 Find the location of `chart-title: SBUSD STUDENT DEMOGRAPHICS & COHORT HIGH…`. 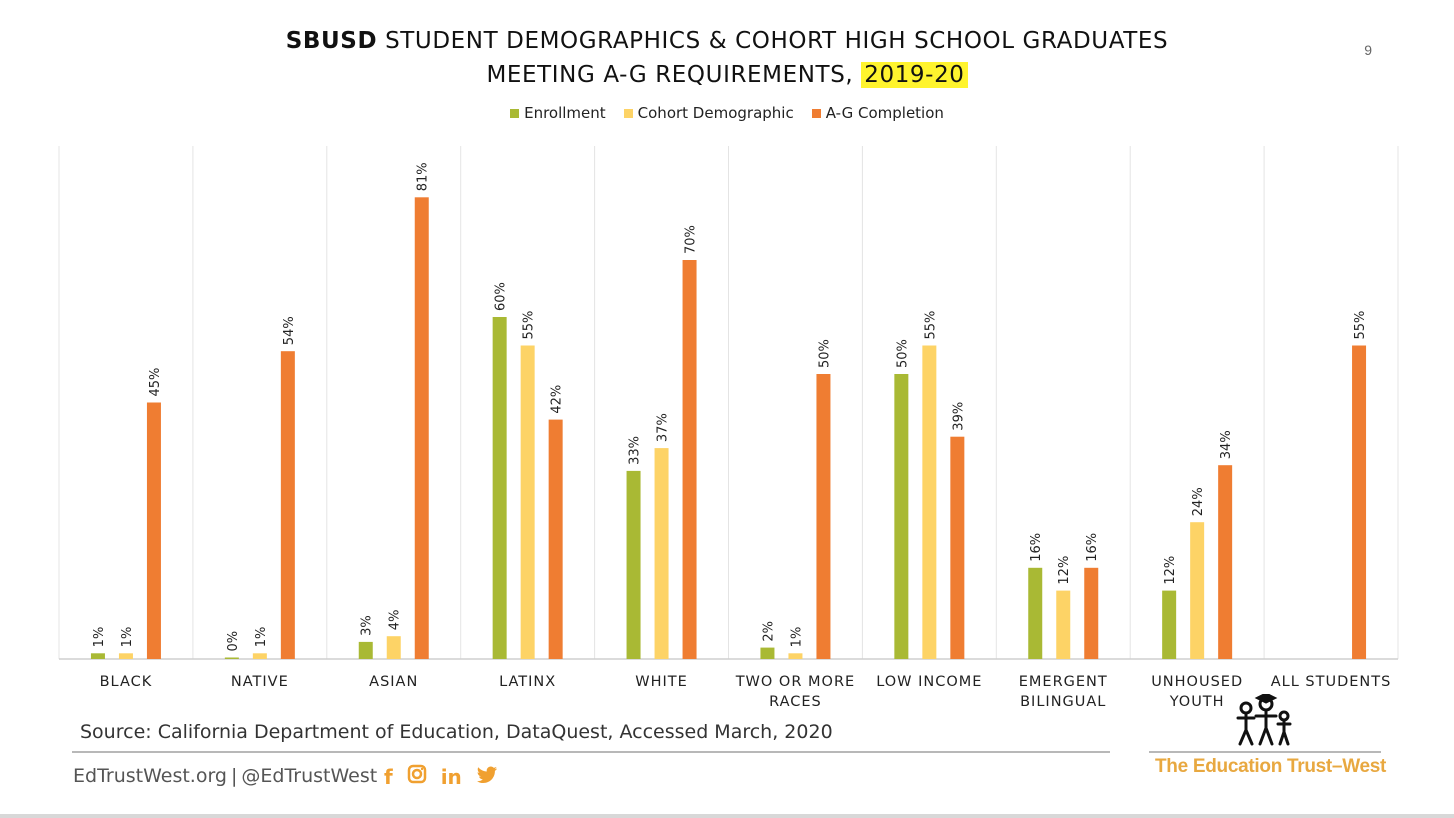

chart-title: SBUSD STUDENT DEMOGRAPHICS & COHORT HIGH… is located at coordinates (727, 58).